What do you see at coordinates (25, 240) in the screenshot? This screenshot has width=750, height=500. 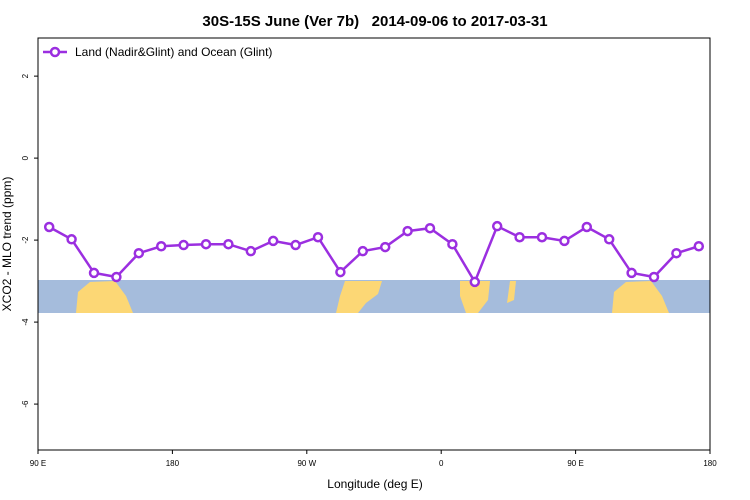 I see `y-tick-label: -2` at bounding box center [25, 240].